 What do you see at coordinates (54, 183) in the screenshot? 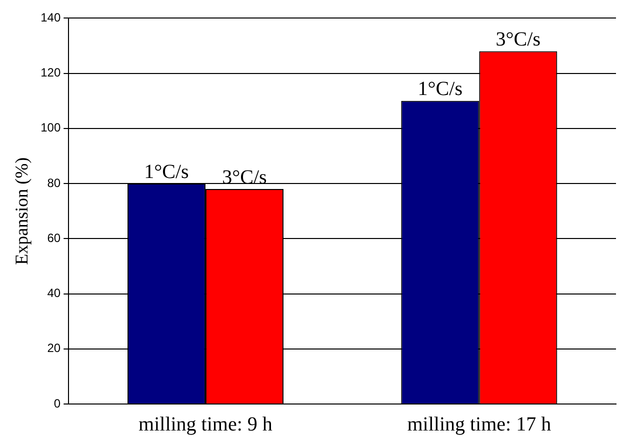
I see `y-tick-label: 80` at bounding box center [54, 183].